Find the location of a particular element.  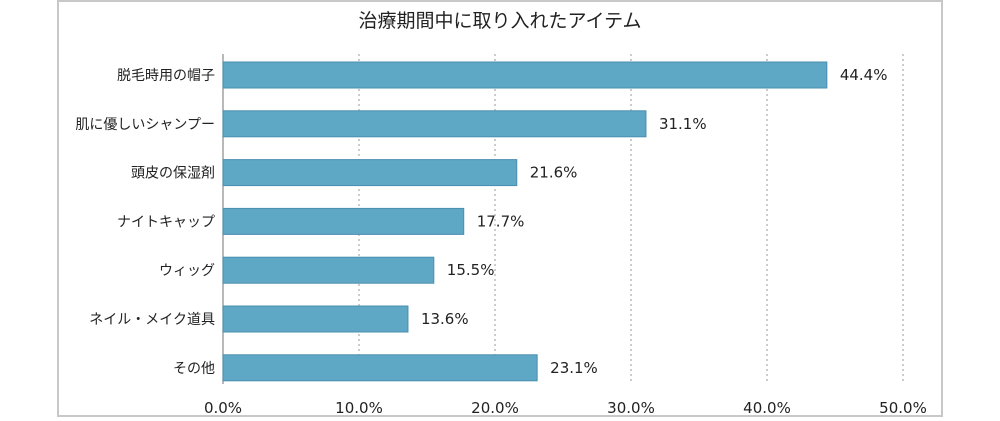

chart-title: 治療期間中に取り入れたアイテム is located at coordinates (499, 21).